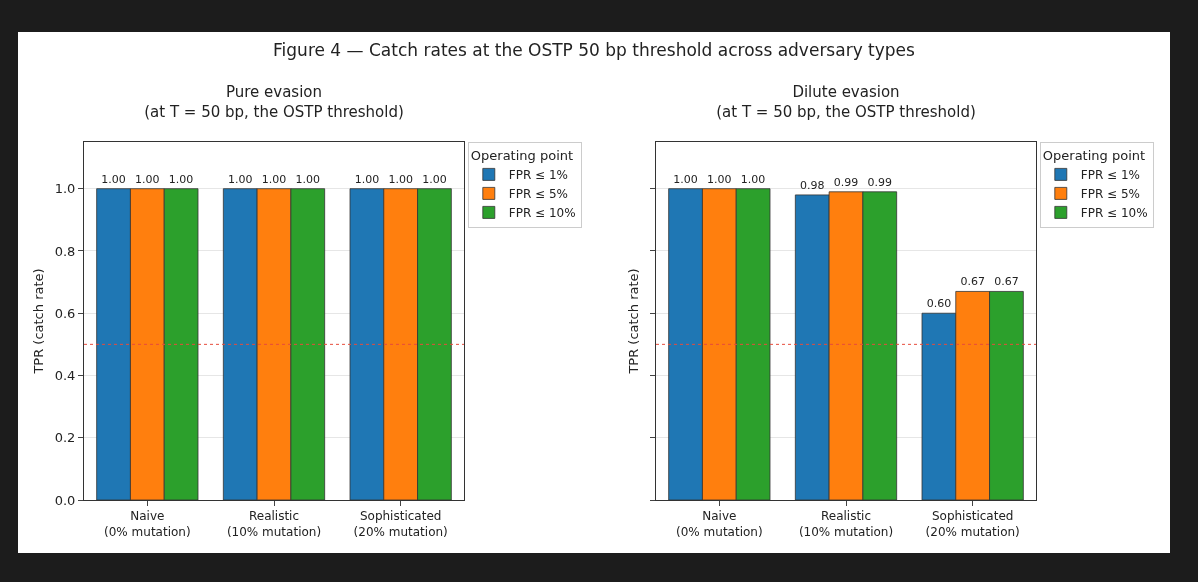  Describe the element at coordinates (65, 251) in the screenshot. I see `y-tick-label: 0.8` at that location.